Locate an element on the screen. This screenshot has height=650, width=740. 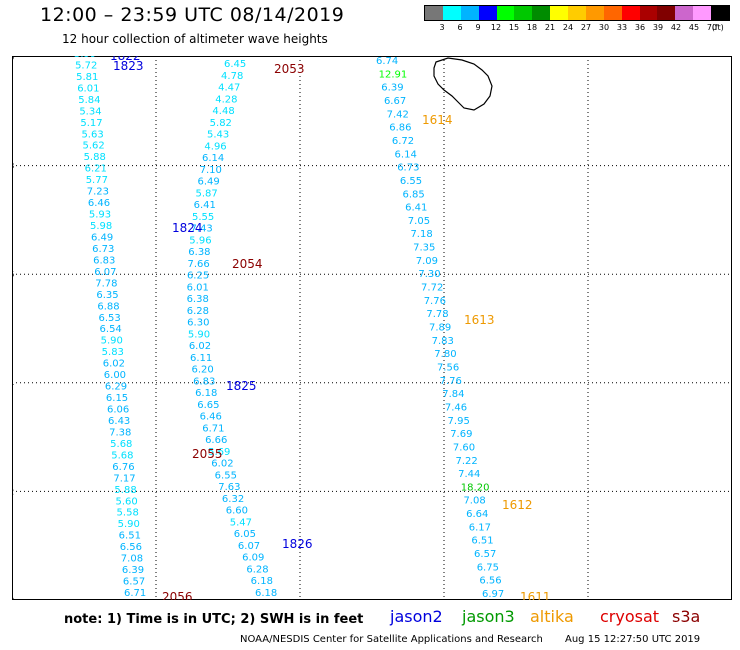
color-scale-label: 15 is located at coordinates (514, 27).